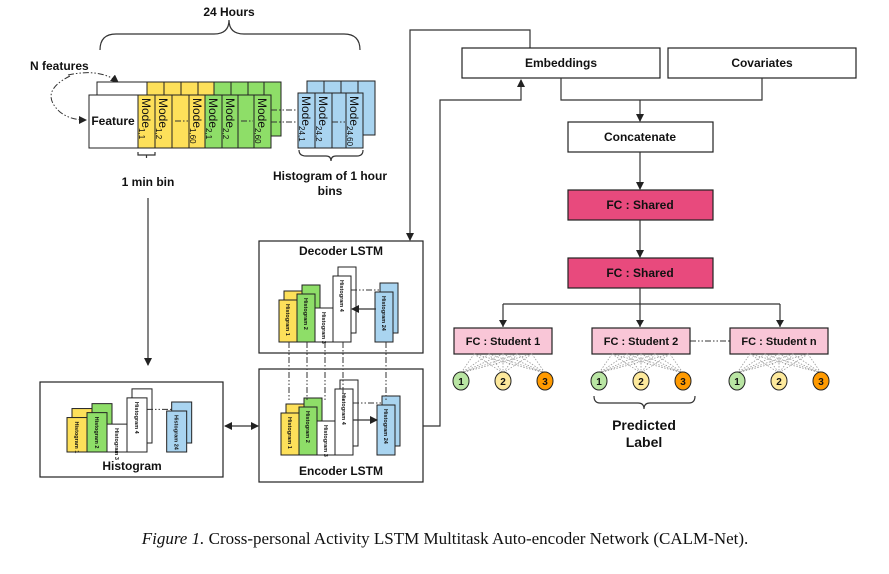  Describe the element at coordinates (341, 251) in the screenshot. I see `decoder-title: Decoder LSTM` at that location.